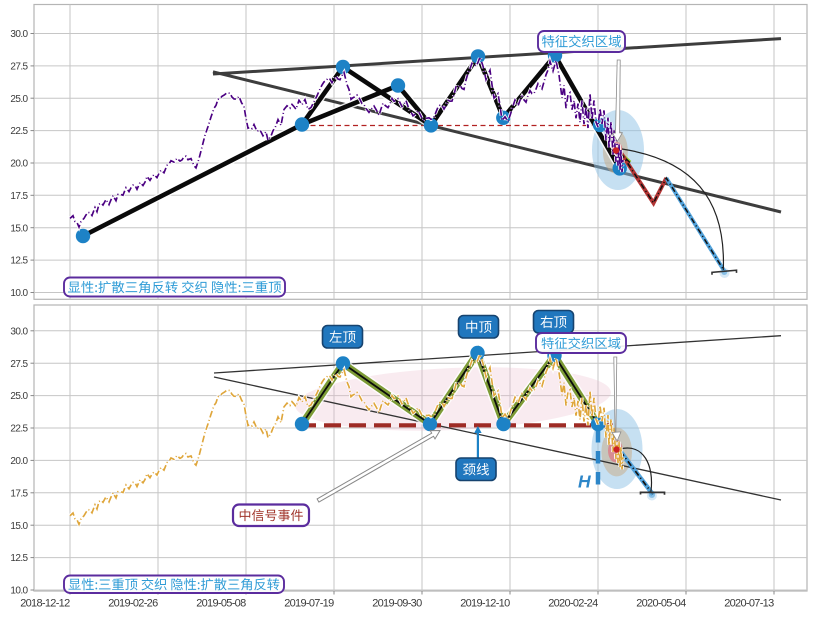 Image resolution: width=822 pixels, height=622 pixels. I want to click on svg-text: 2020-05-04, so click(661, 604).